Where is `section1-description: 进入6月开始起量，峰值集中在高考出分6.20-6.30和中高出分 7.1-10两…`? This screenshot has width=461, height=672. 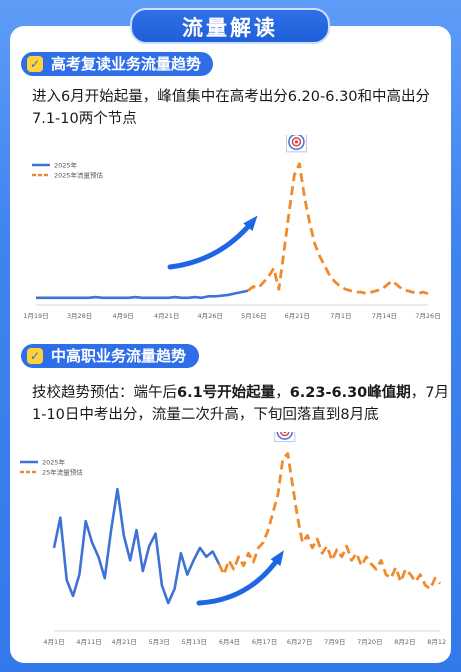 section1-description: 进入6月开始起量，峰值集中在高考出分6.20-6.30和中高出分 7.1-10两… is located at coordinates (231, 108).